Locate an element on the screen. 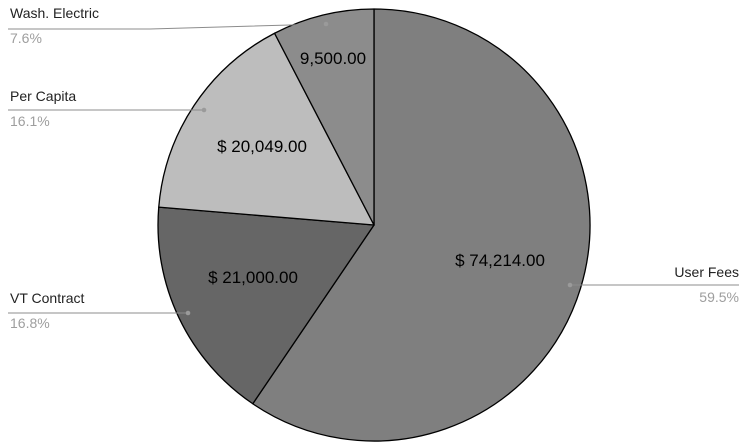  leader-dot-per-capita is located at coordinates (204, 110).